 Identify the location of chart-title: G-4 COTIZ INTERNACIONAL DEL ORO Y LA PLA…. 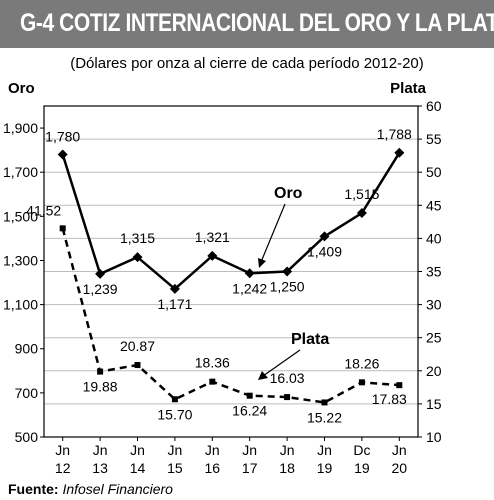
(257, 23).